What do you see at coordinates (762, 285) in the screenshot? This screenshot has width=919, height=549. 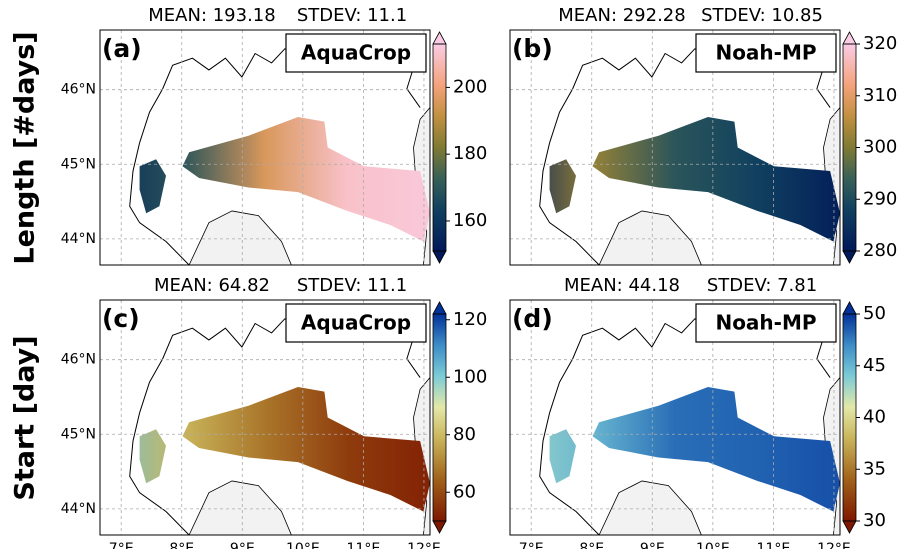 I see `stdev-stat: STDEV: 7.81` at bounding box center [762, 285].